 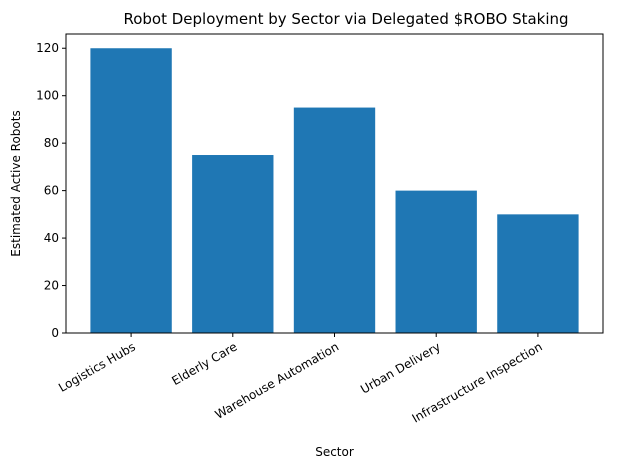 I want to click on y-axis-ticks: 0 20 40 60 80 100 120, so click(x=51, y=190).